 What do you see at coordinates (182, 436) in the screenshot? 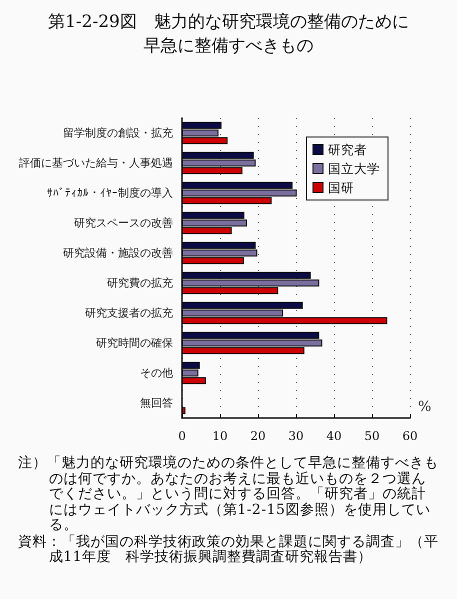
I see `x-tick-label: 0` at bounding box center [182, 436].